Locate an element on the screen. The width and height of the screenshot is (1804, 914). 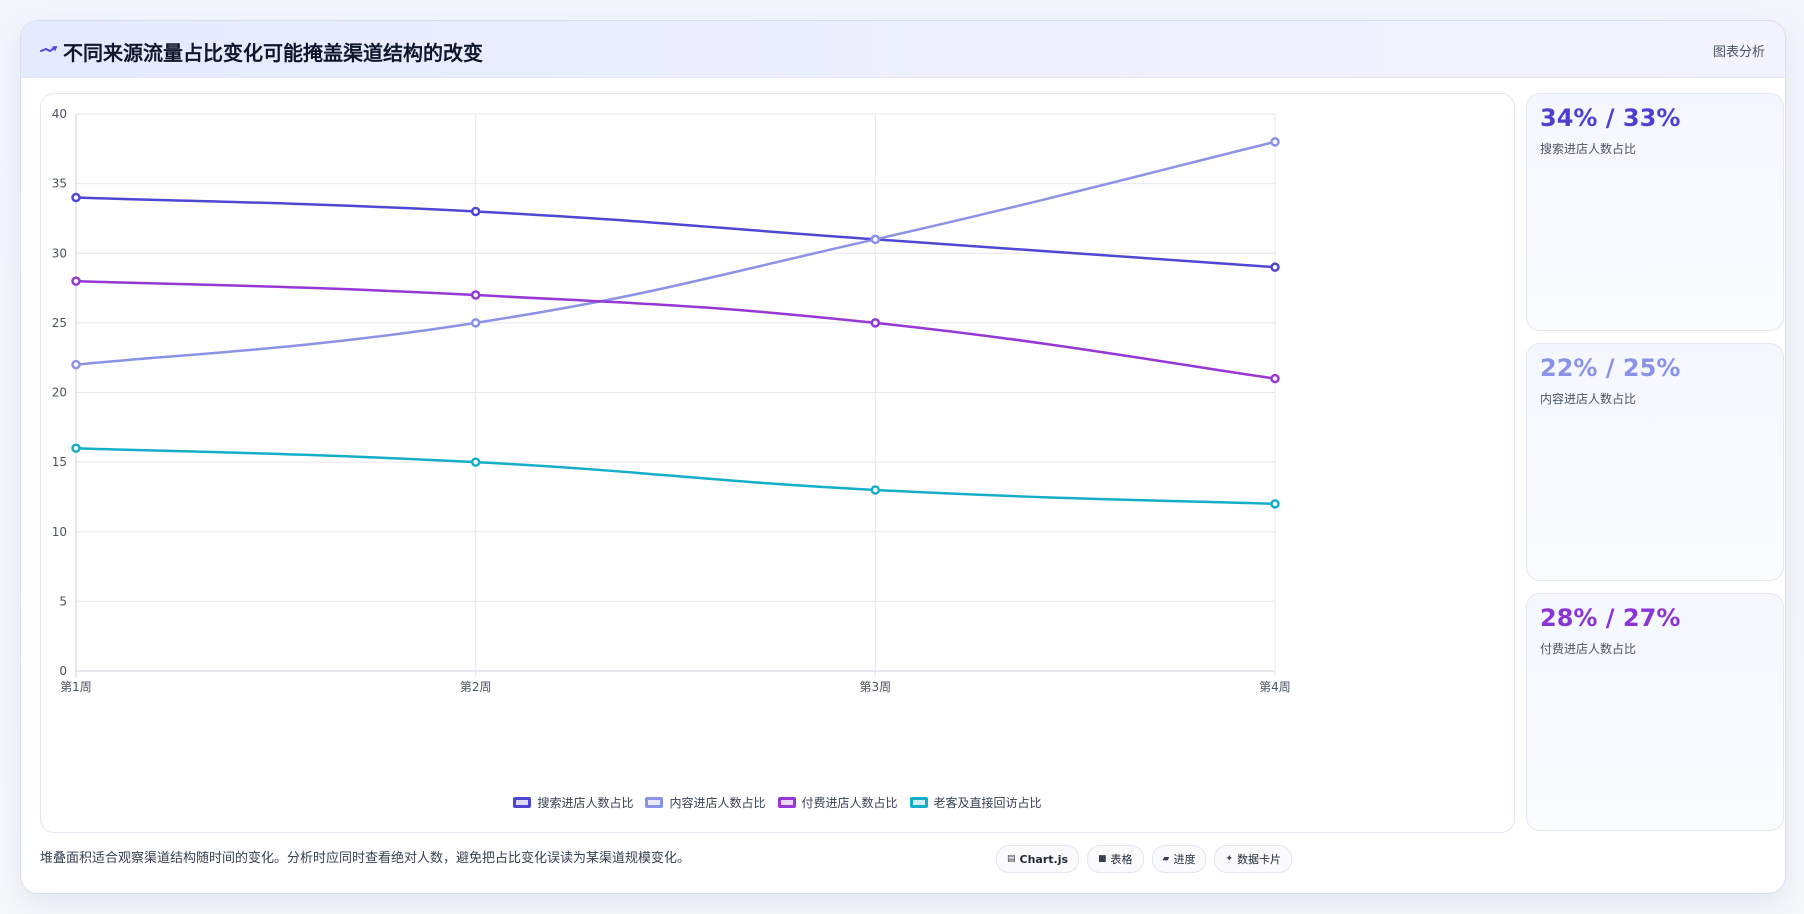
x-tick-label: 第3周 is located at coordinates (876, 687).